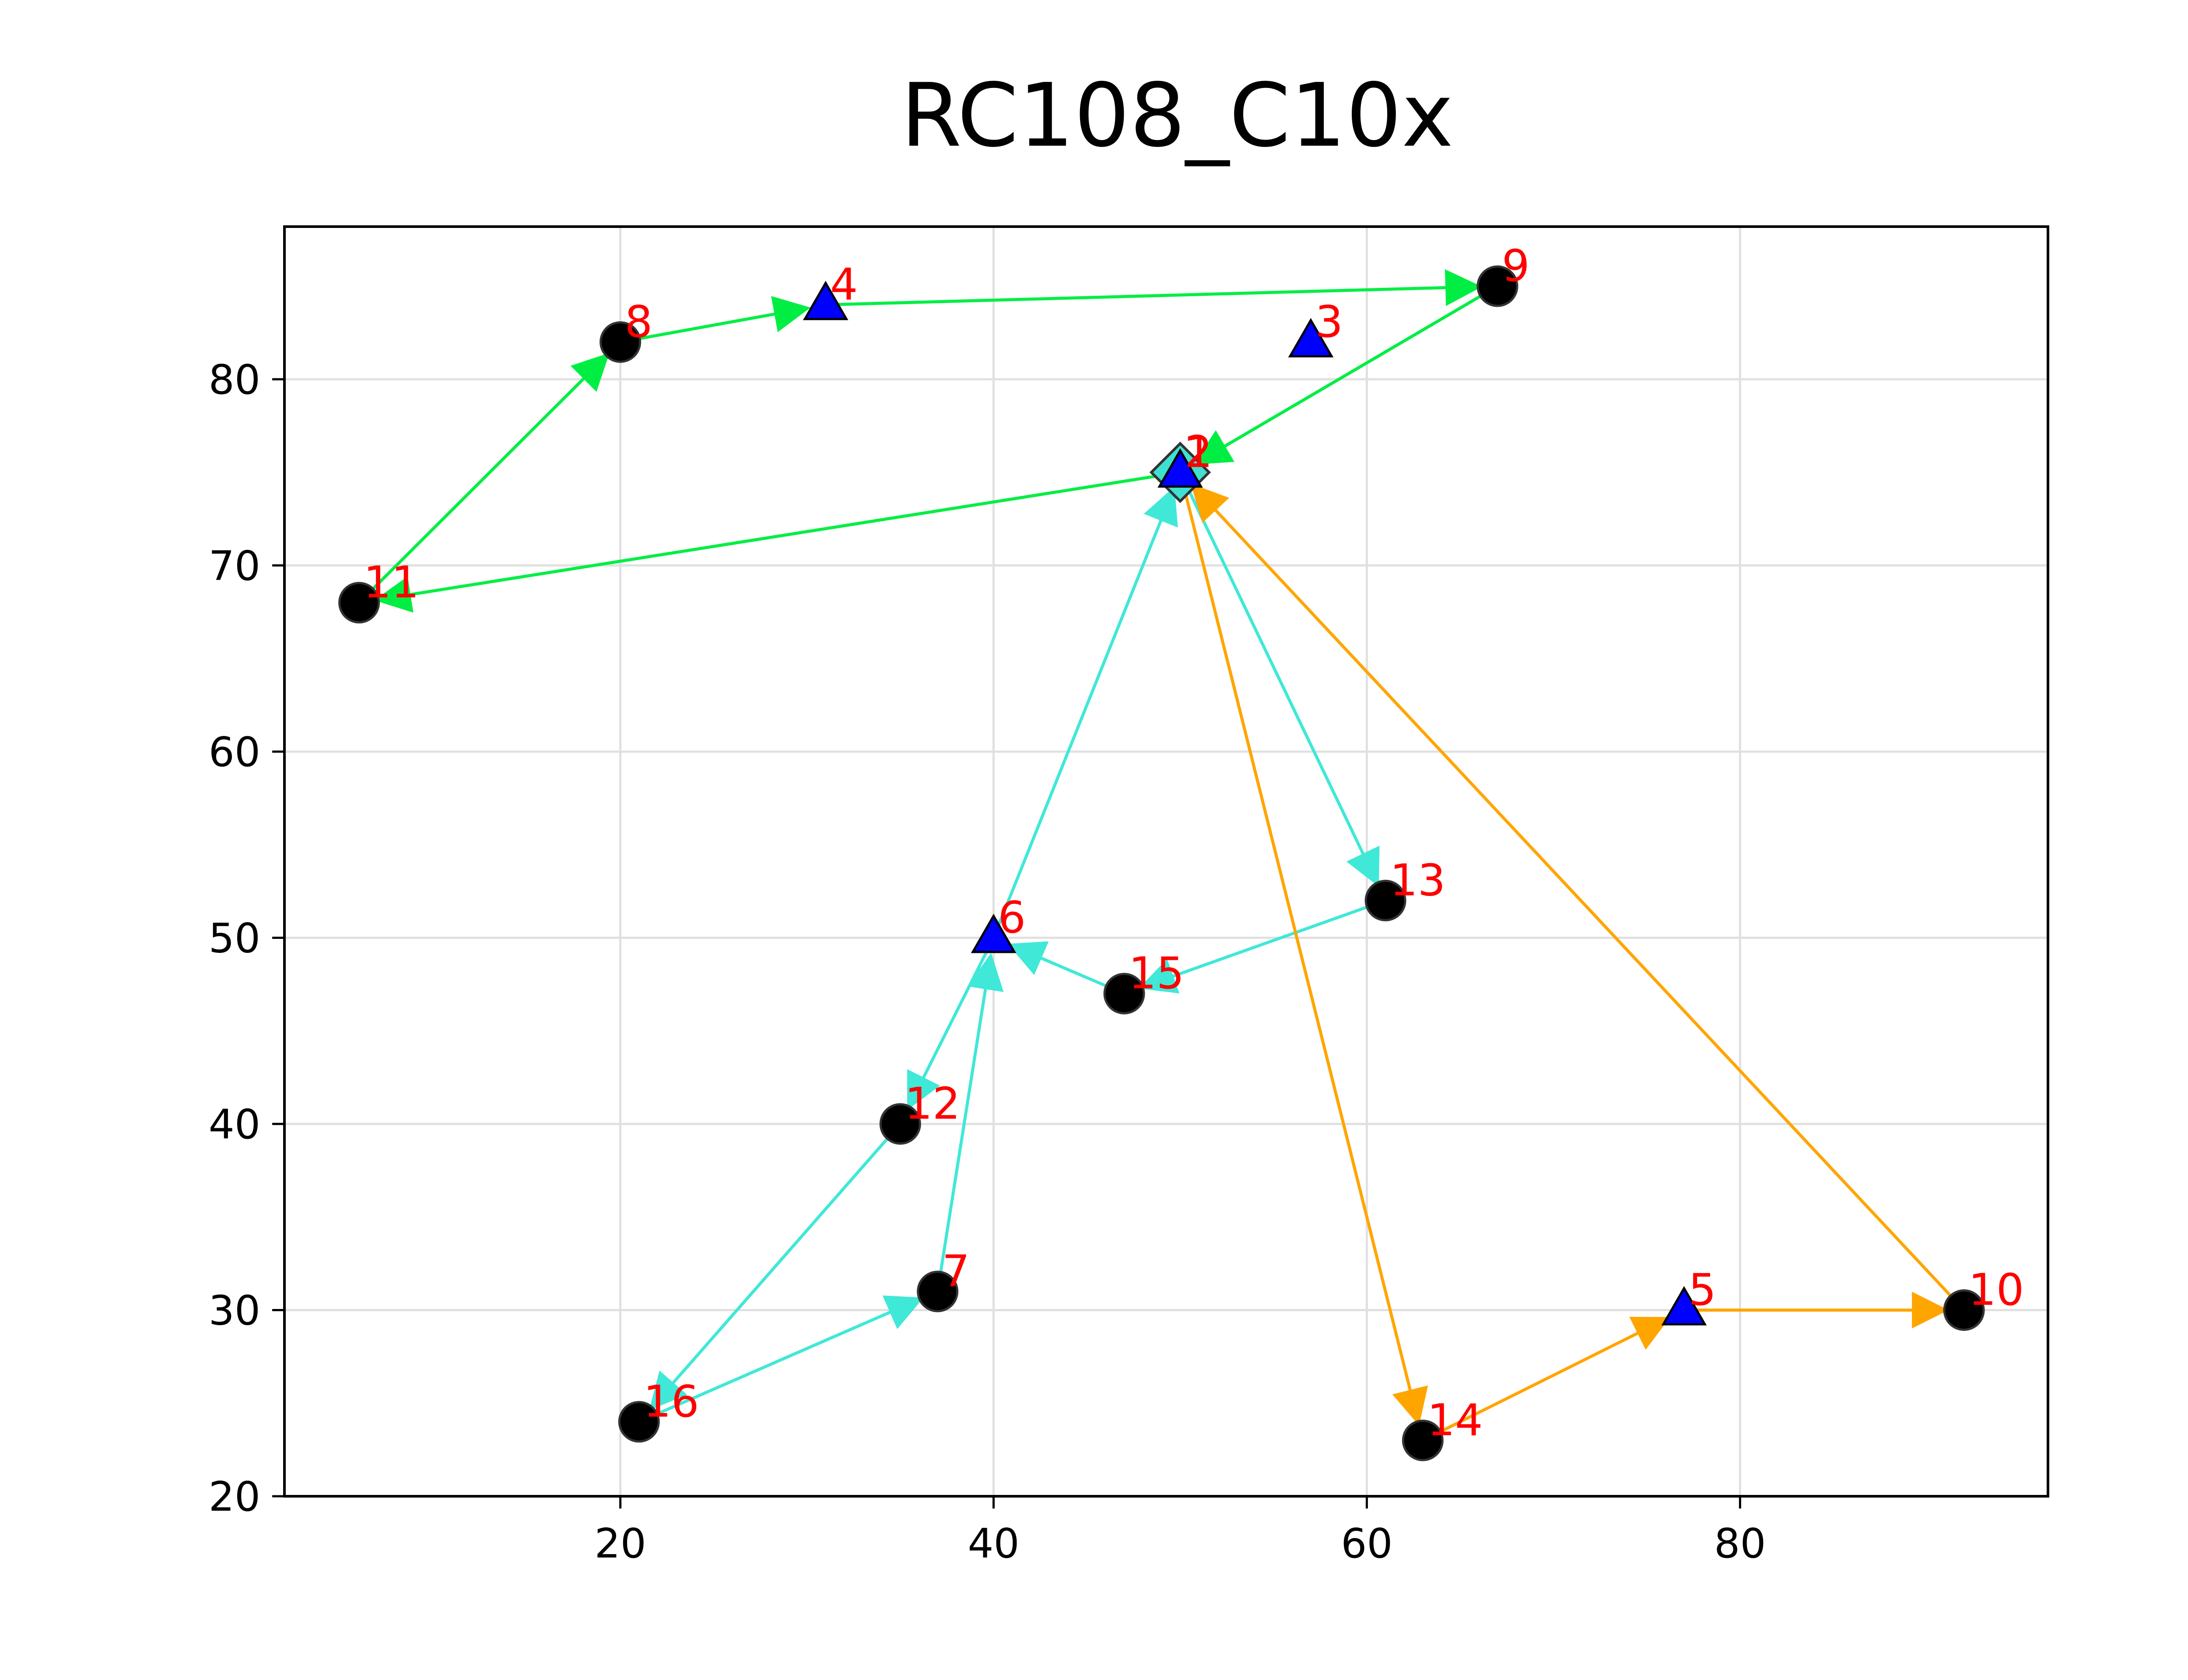  What do you see at coordinates (234, 565) in the screenshot?
I see `y-tick-label-70: 70` at bounding box center [234, 565].